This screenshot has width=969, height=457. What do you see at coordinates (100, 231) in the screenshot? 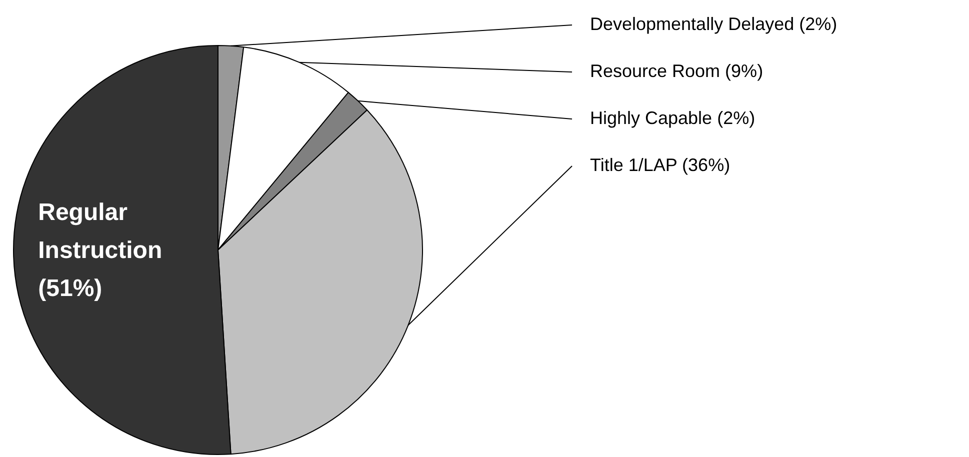
I see `slice-label: Regular Instruction` at bounding box center [100, 231].